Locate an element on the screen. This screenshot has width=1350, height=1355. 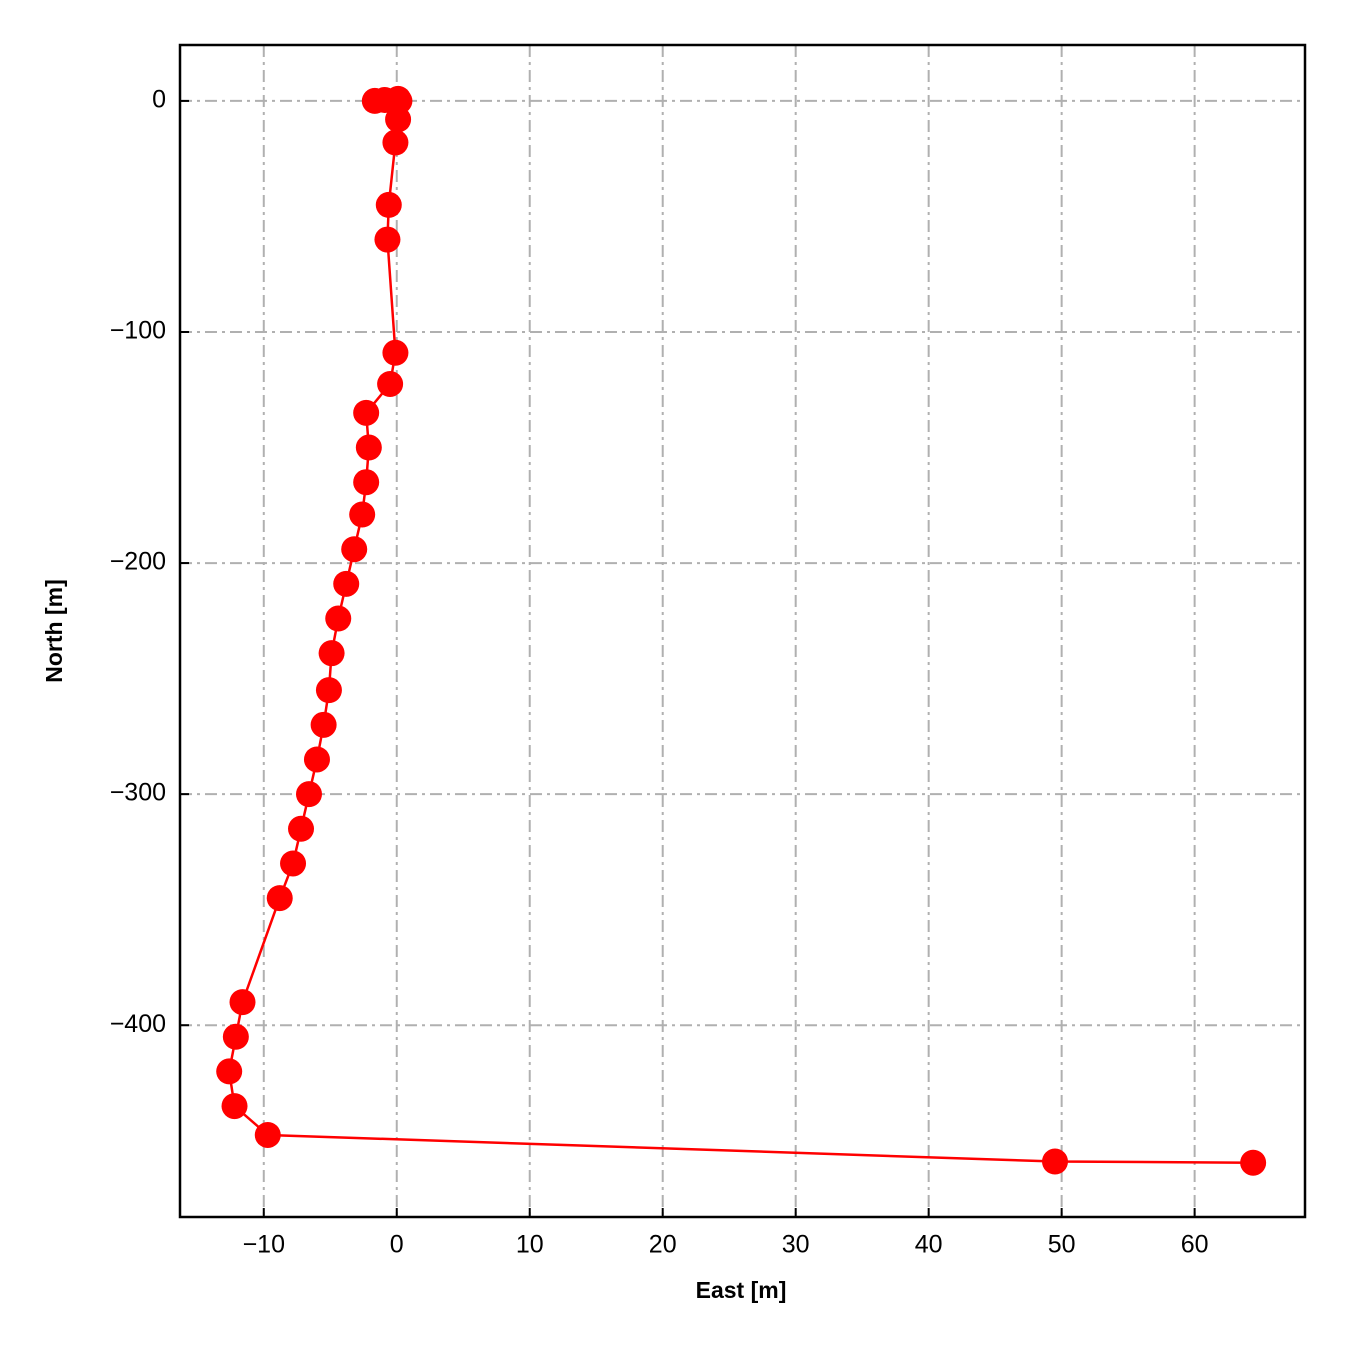
x-axis-label: East [m] is located at coordinates (741, 1290).